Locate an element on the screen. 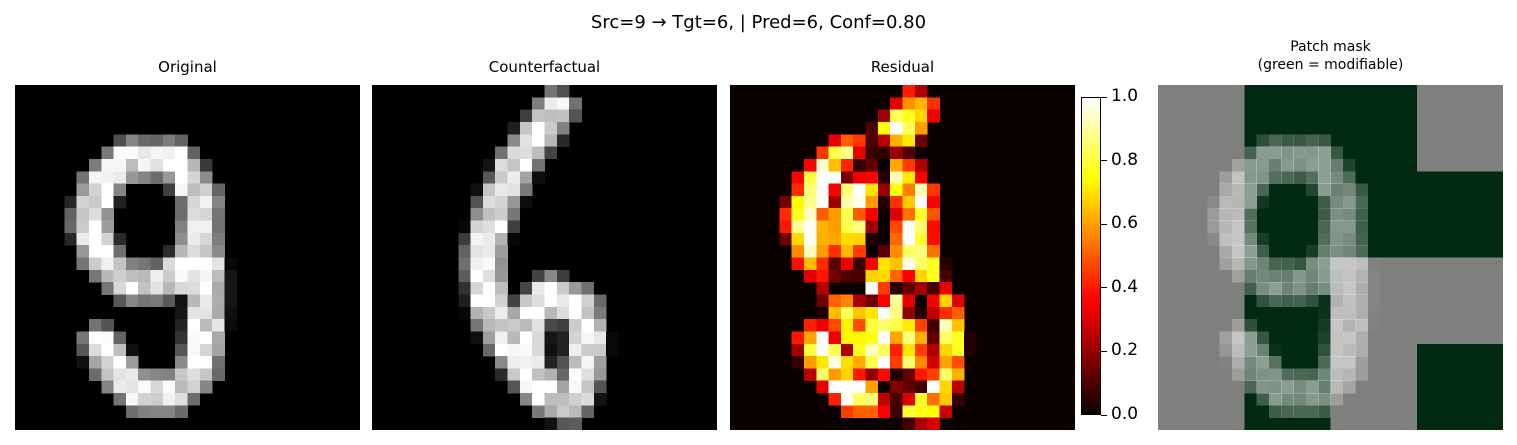 This screenshot has width=1517, height=445. colorbar-tick-label: 0.4 is located at coordinates (1125, 286).